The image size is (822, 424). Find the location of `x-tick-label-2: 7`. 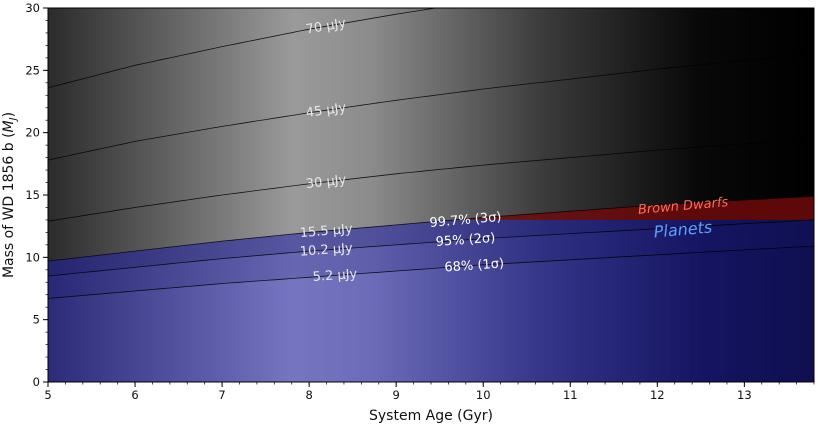

x-tick-label-2: 7 is located at coordinates (221, 395).